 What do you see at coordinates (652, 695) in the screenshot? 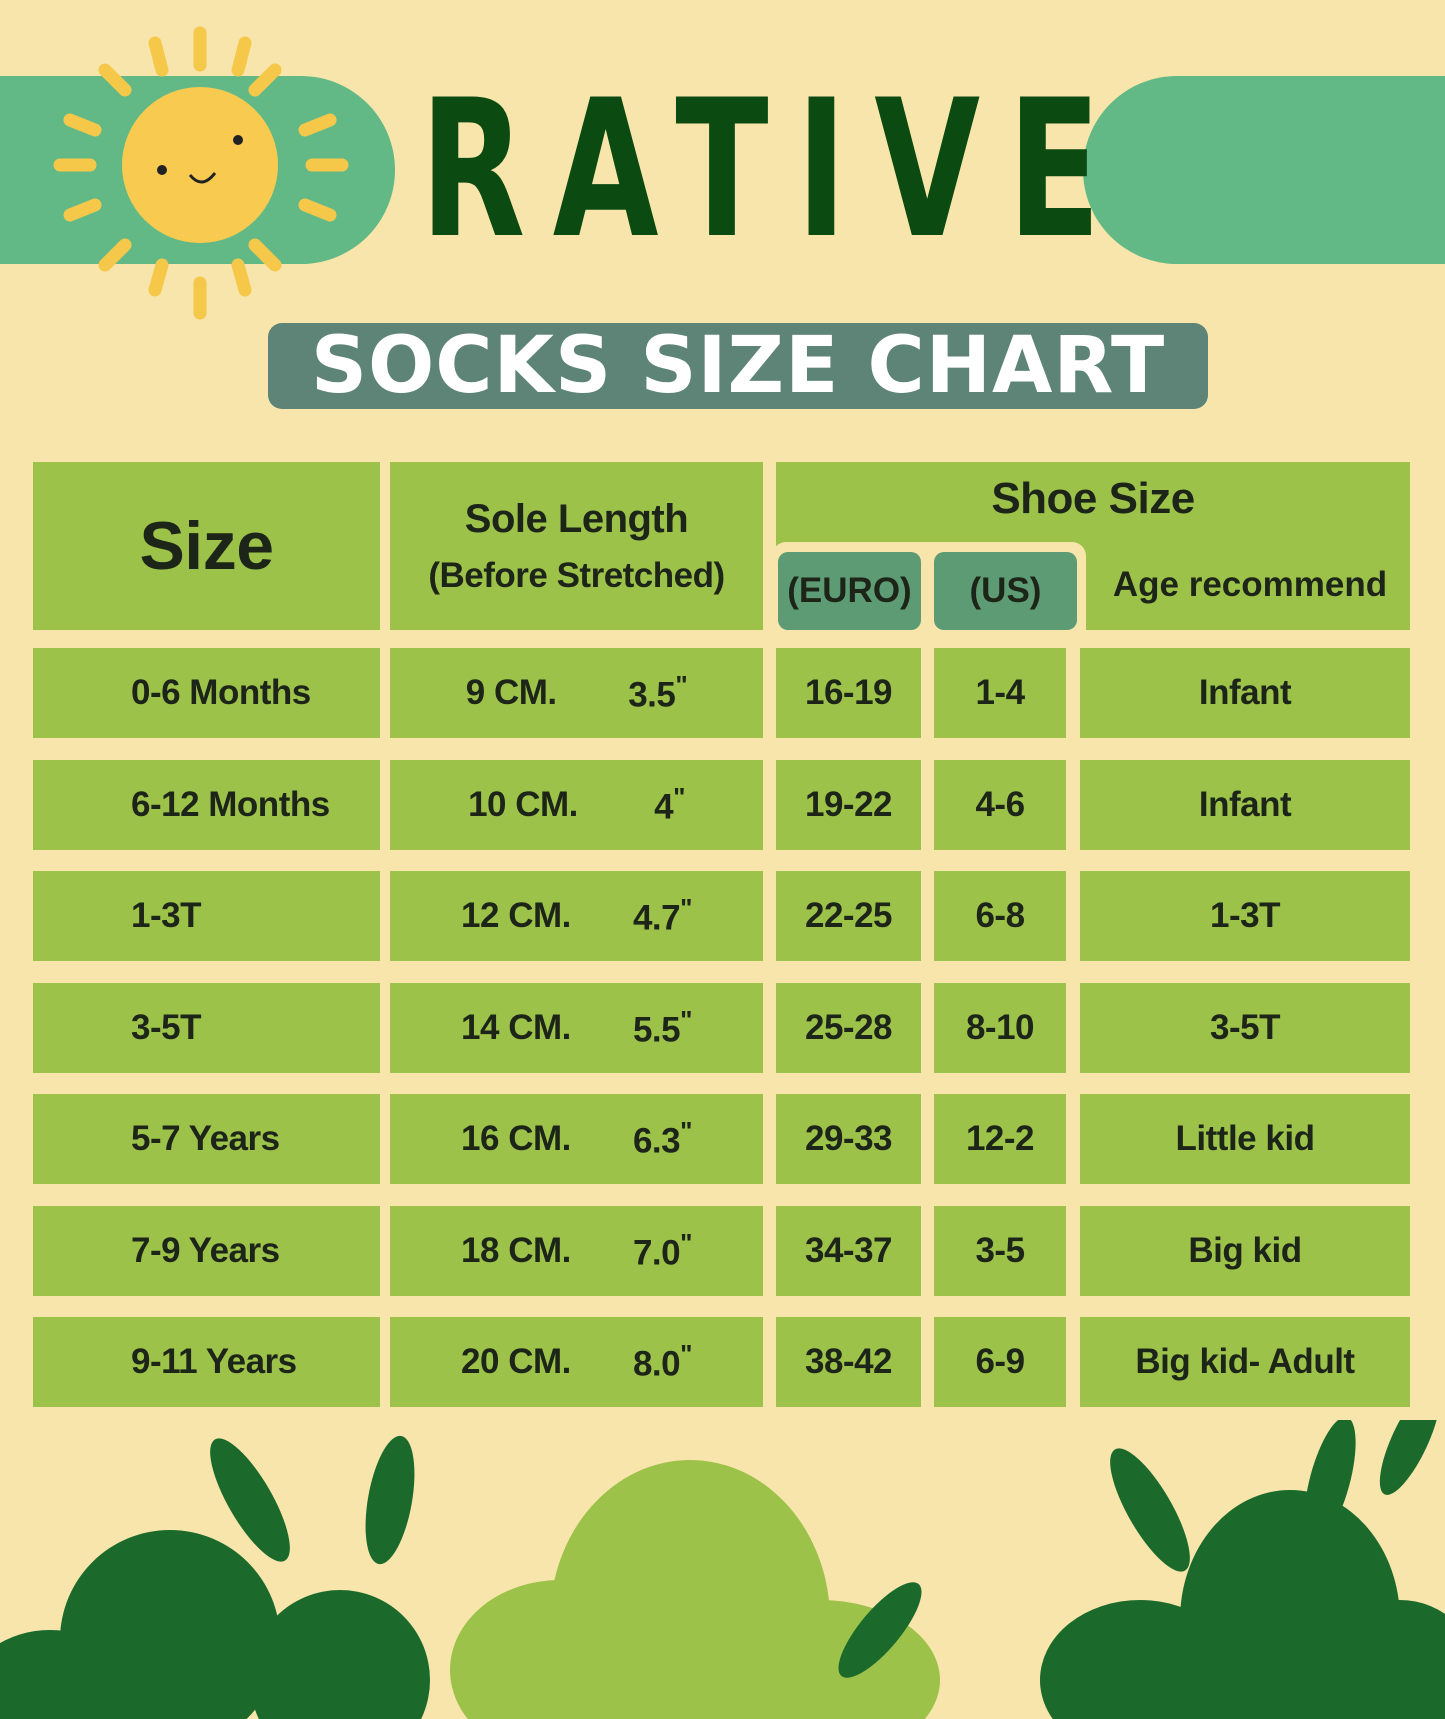
I see `inch-number: 3.5` at bounding box center [652, 695].